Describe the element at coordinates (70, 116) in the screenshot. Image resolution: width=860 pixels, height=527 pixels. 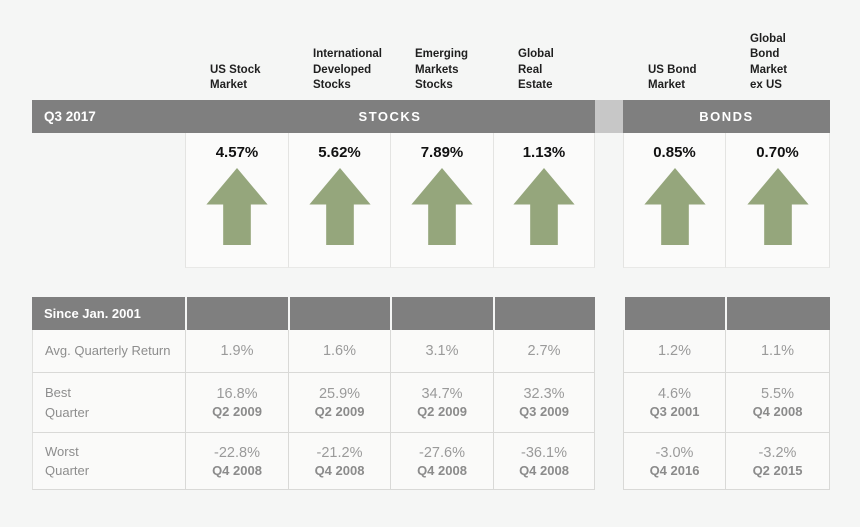
I see `period-label: Q3 2017` at that location.